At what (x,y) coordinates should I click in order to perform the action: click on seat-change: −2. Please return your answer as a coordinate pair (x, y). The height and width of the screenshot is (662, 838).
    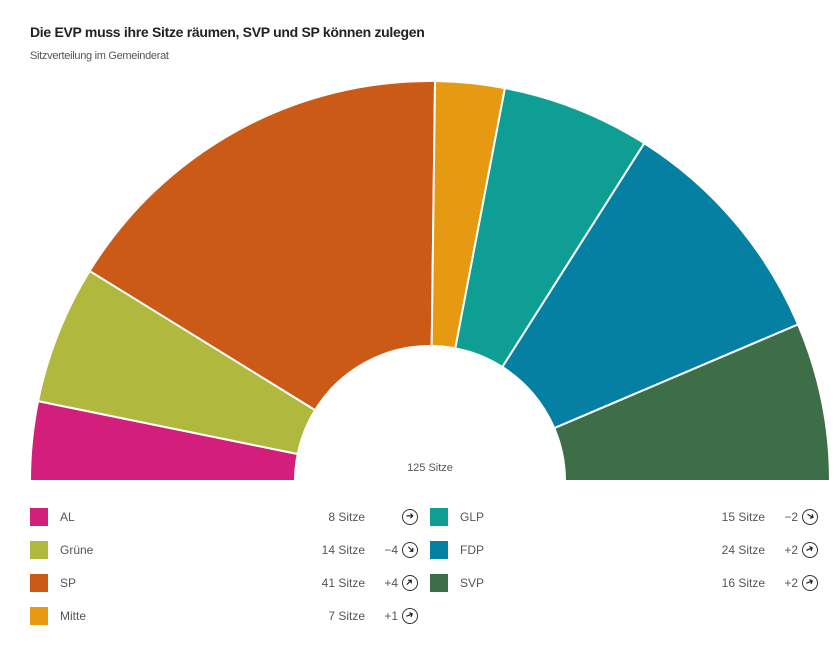
    Looking at the image, I should click on (791, 516).